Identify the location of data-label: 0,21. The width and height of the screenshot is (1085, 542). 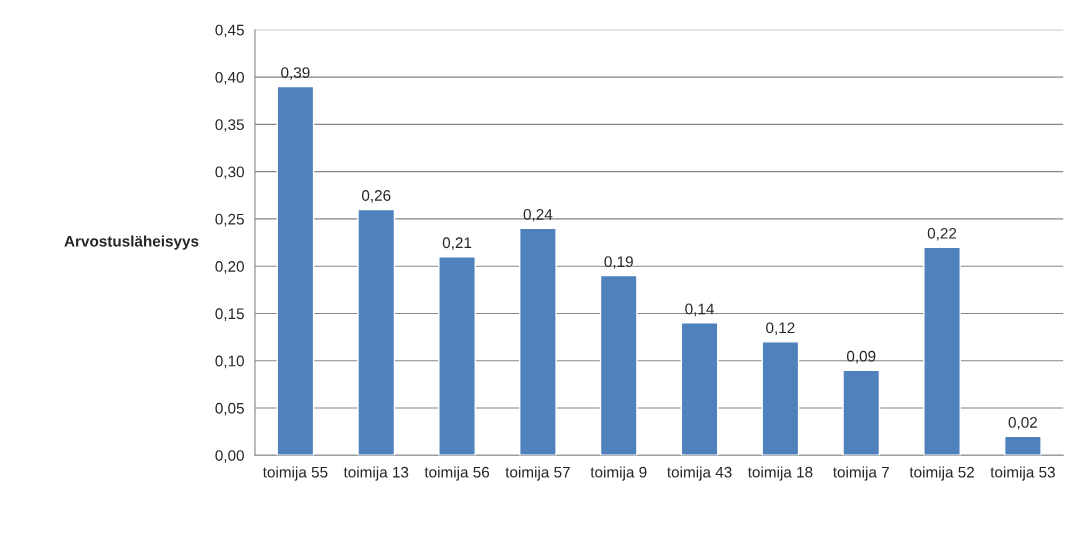
(457, 243).